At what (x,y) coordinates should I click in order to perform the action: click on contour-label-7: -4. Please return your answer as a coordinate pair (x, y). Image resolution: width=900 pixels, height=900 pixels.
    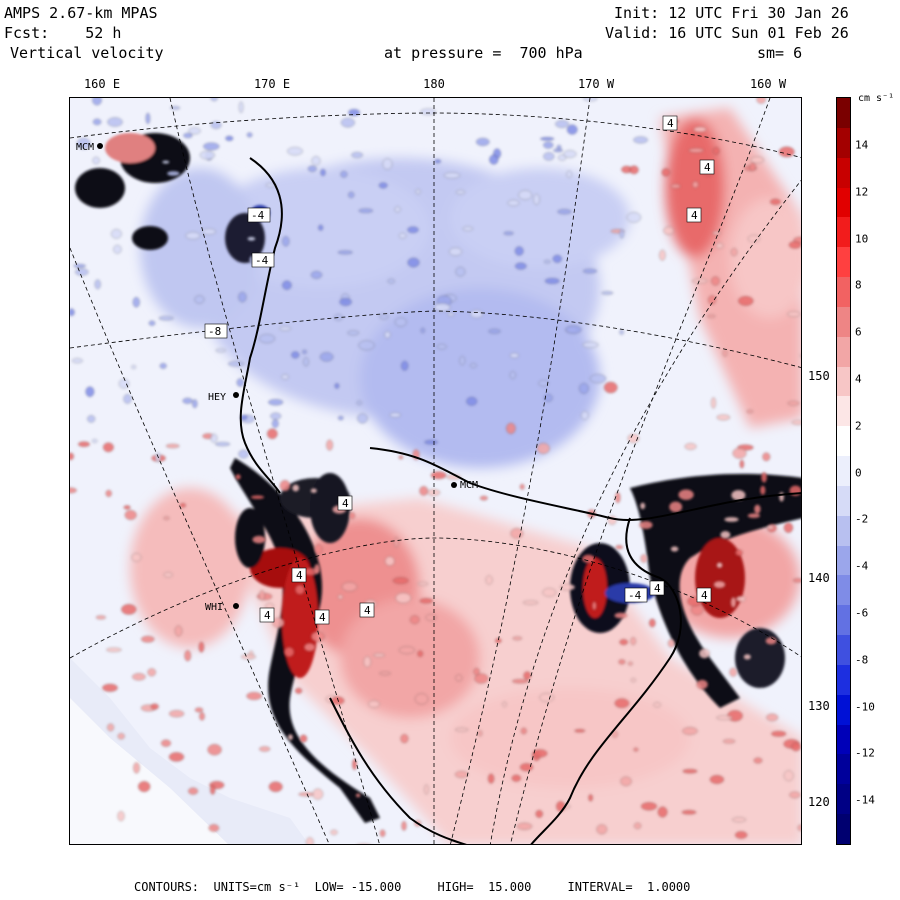
    Looking at the image, I should click on (263, 260).